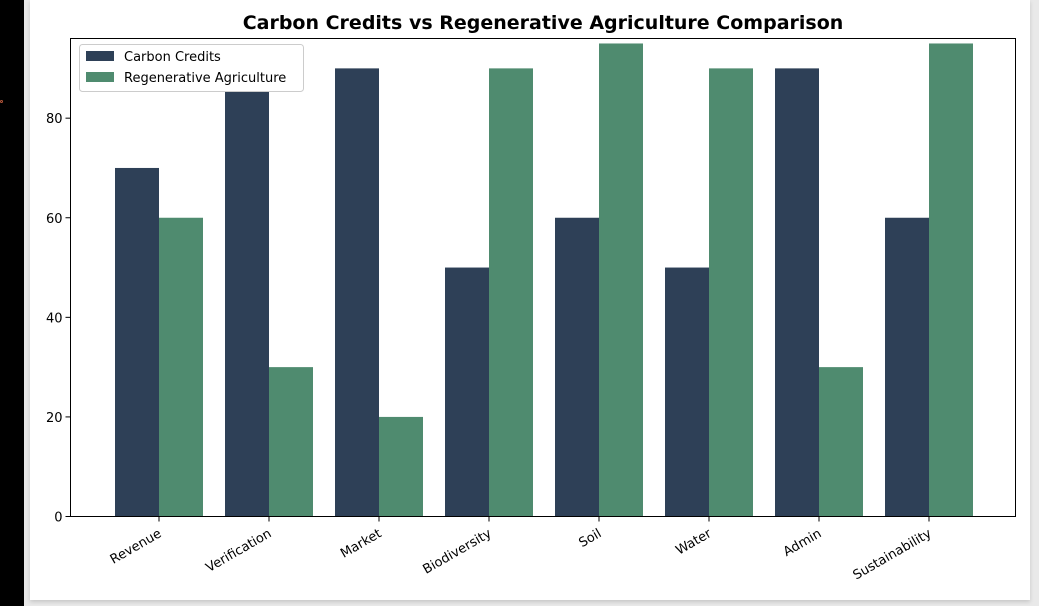  I want to click on y-tick-label: 40, so click(54, 318).